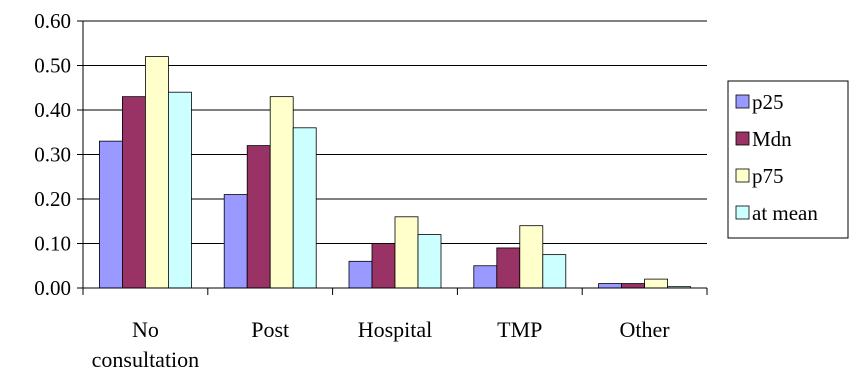 The width and height of the screenshot is (849, 377). What do you see at coordinates (381, 344) in the screenshot?
I see `x-tick-labels: No consultation Post Hospital TMP Other` at bounding box center [381, 344].